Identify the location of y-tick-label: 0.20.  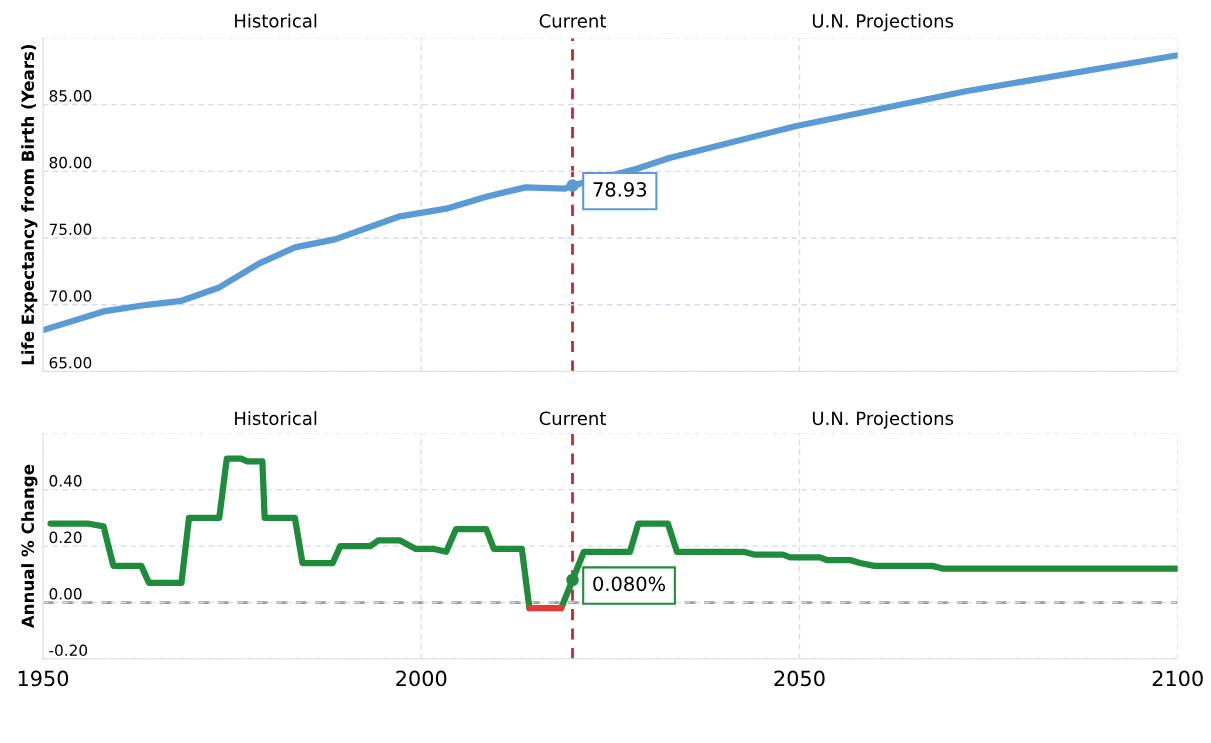
(65, 537).